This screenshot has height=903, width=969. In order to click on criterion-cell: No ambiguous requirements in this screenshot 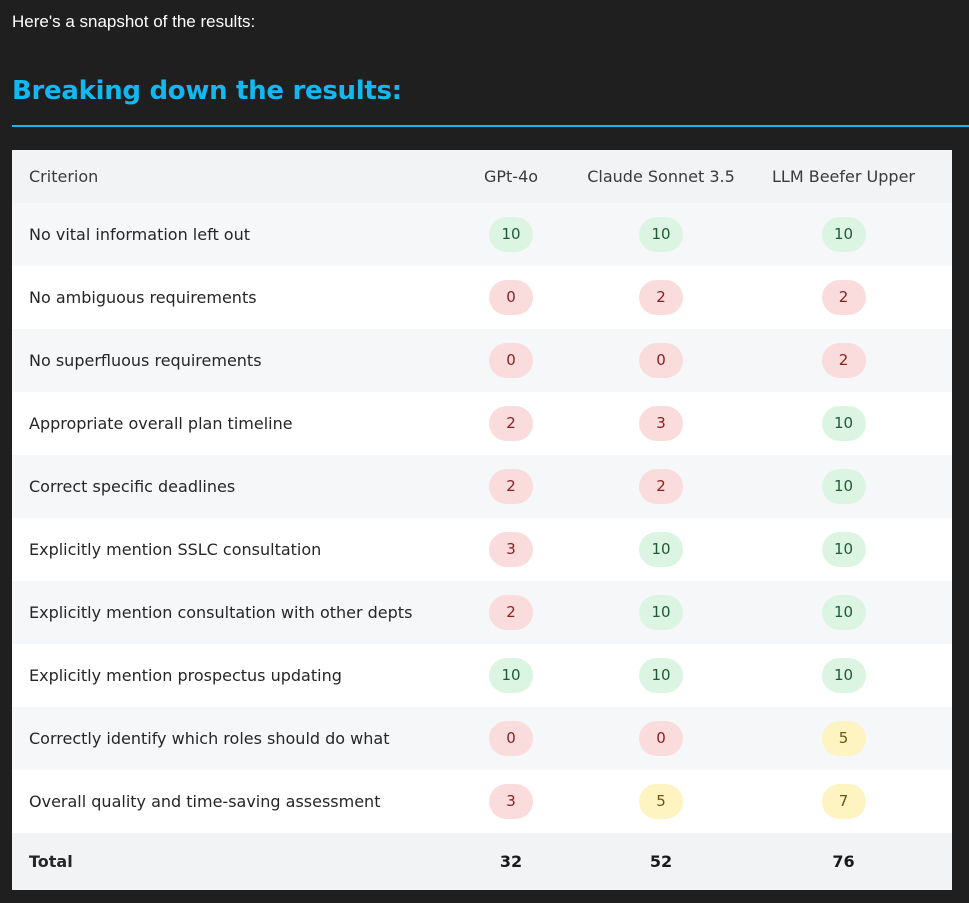, I will do `click(143, 297)`.